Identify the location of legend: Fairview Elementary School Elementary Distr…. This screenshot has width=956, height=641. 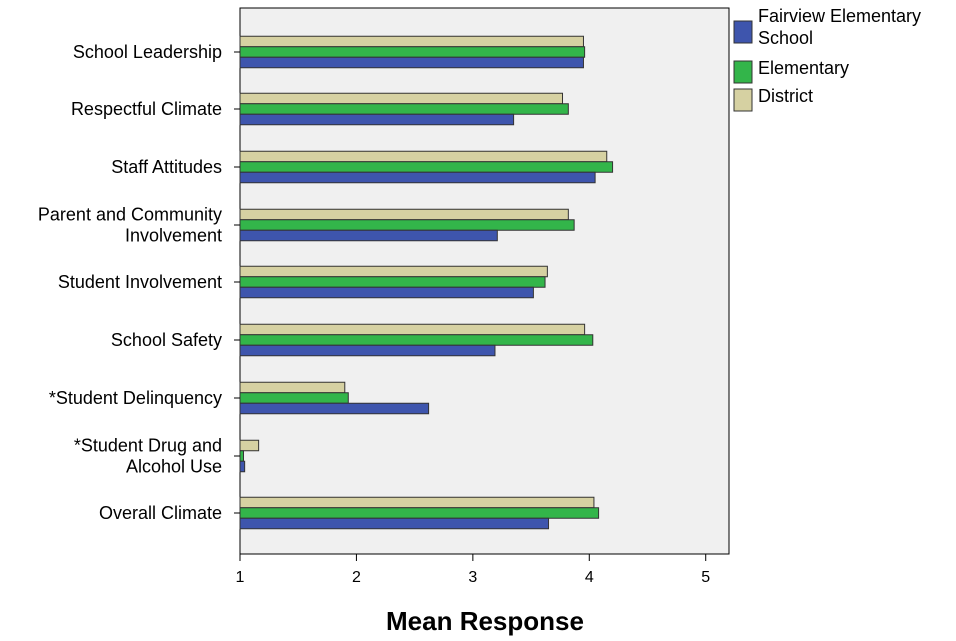
(827, 59).